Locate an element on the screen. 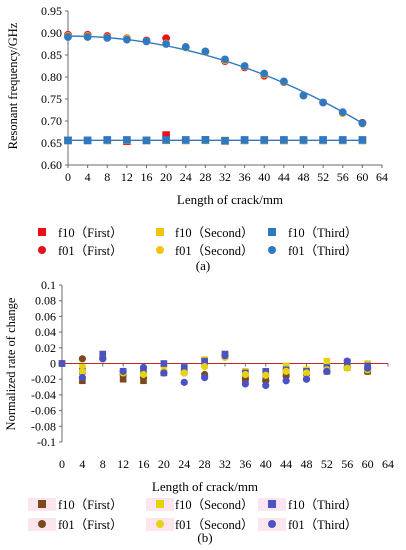  y-tick-label: -0.1 is located at coordinates (46, 442).